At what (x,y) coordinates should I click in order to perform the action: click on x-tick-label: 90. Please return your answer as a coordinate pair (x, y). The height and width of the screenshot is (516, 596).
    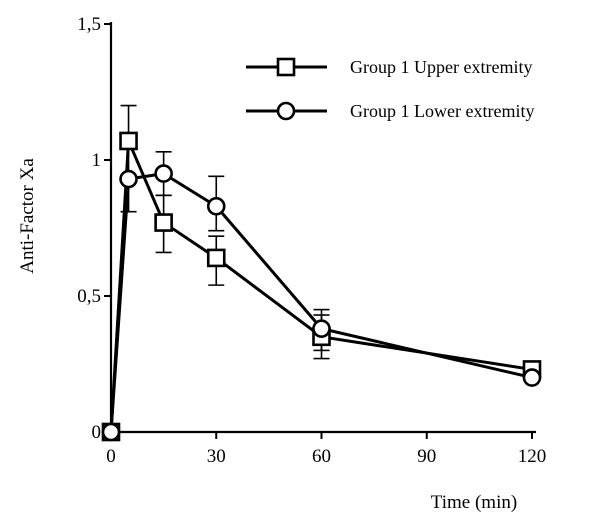
    Looking at the image, I should click on (426, 456).